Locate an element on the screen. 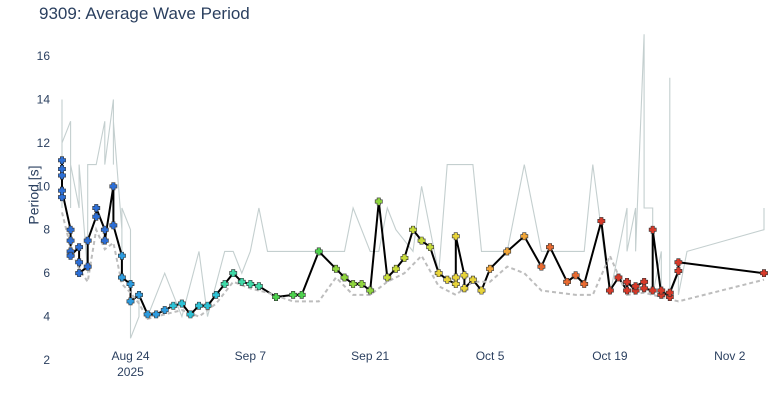 The width and height of the screenshot is (780, 415). y-tick-label: 16 is located at coordinates (44, 56).